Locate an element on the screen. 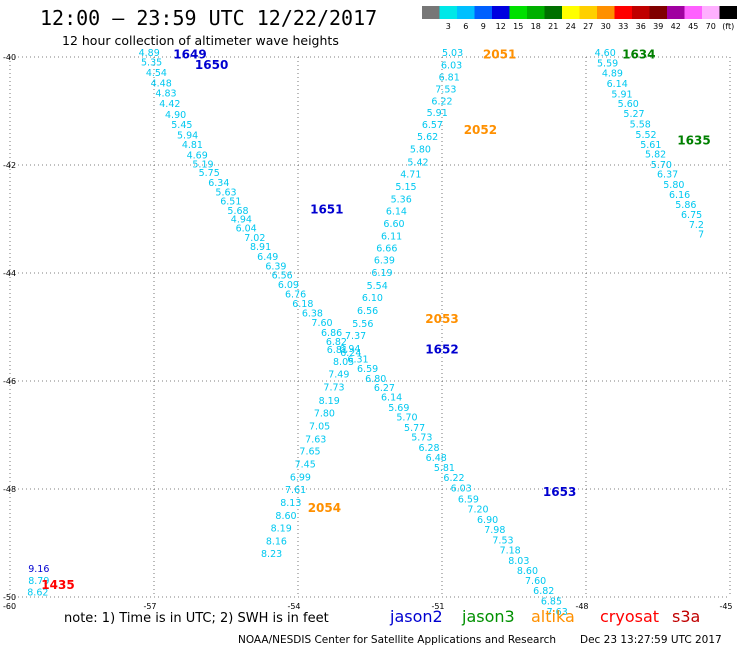  legend-sat-altika: altika is located at coordinates (553, 616).